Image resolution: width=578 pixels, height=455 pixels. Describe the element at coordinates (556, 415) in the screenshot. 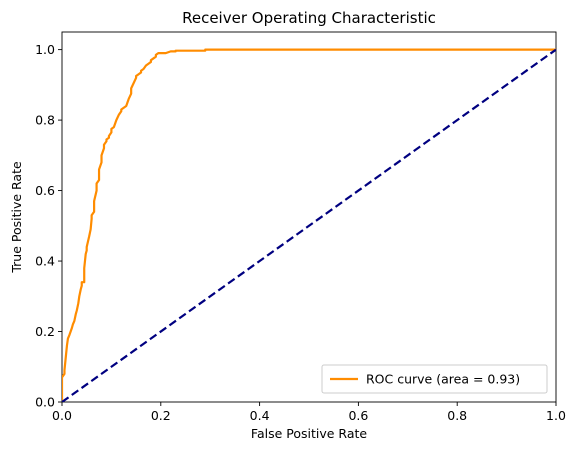

I see `x-tick-label: 1.0` at that location.